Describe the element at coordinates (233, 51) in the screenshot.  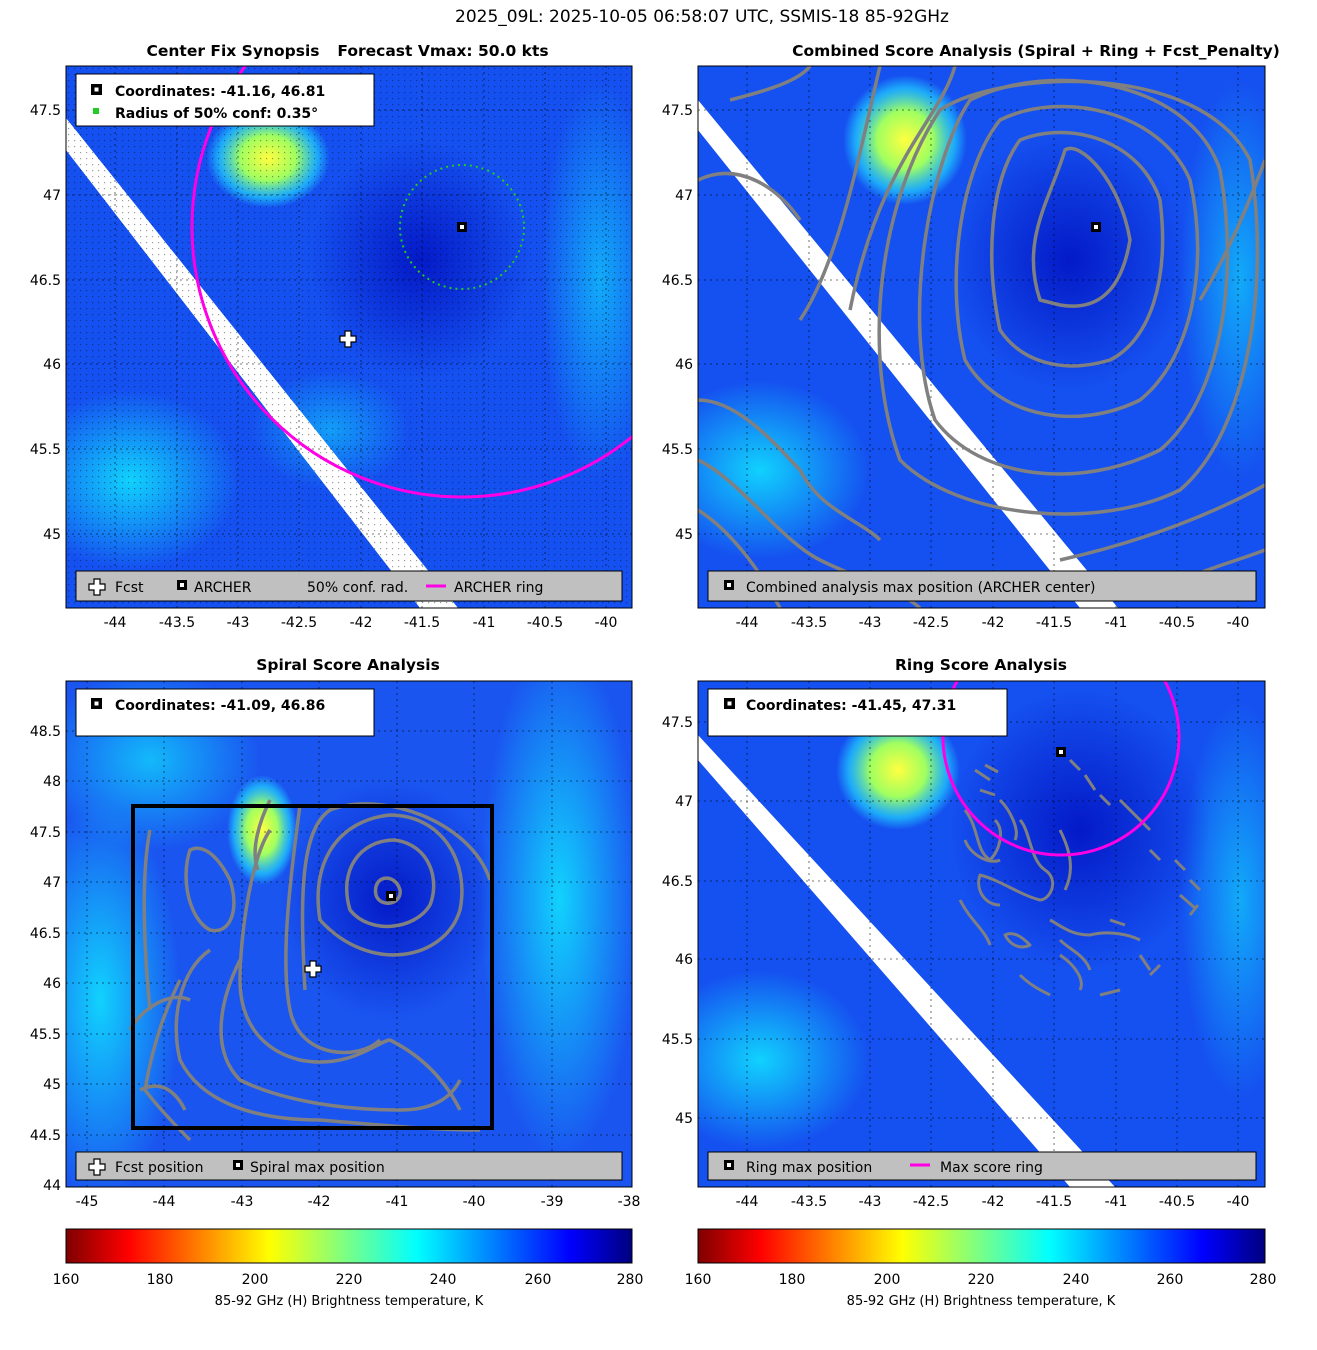
I see `panel1-title-left: Center Fix Synopsis` at that location.